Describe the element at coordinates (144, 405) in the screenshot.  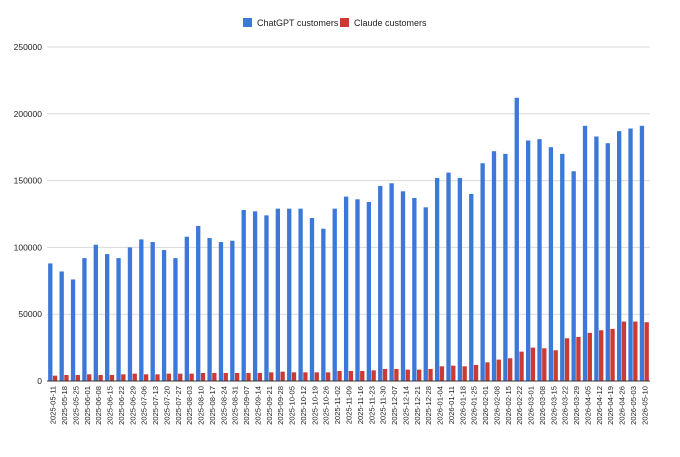
I see `x-tick-label: 2025-07-06` at that location.